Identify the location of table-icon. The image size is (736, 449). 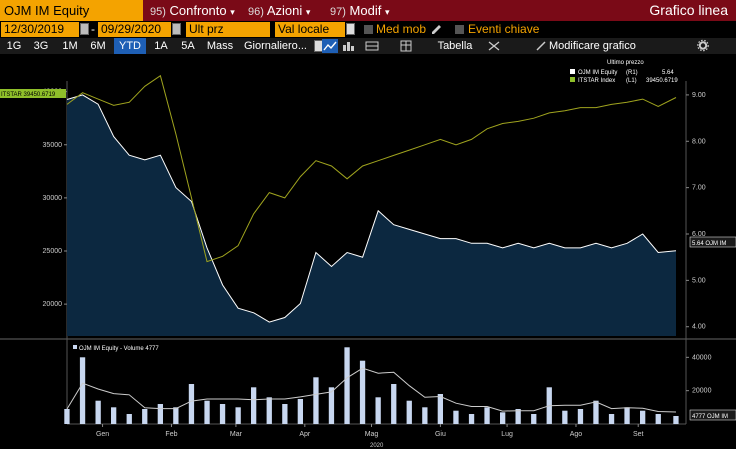
(406, 46).